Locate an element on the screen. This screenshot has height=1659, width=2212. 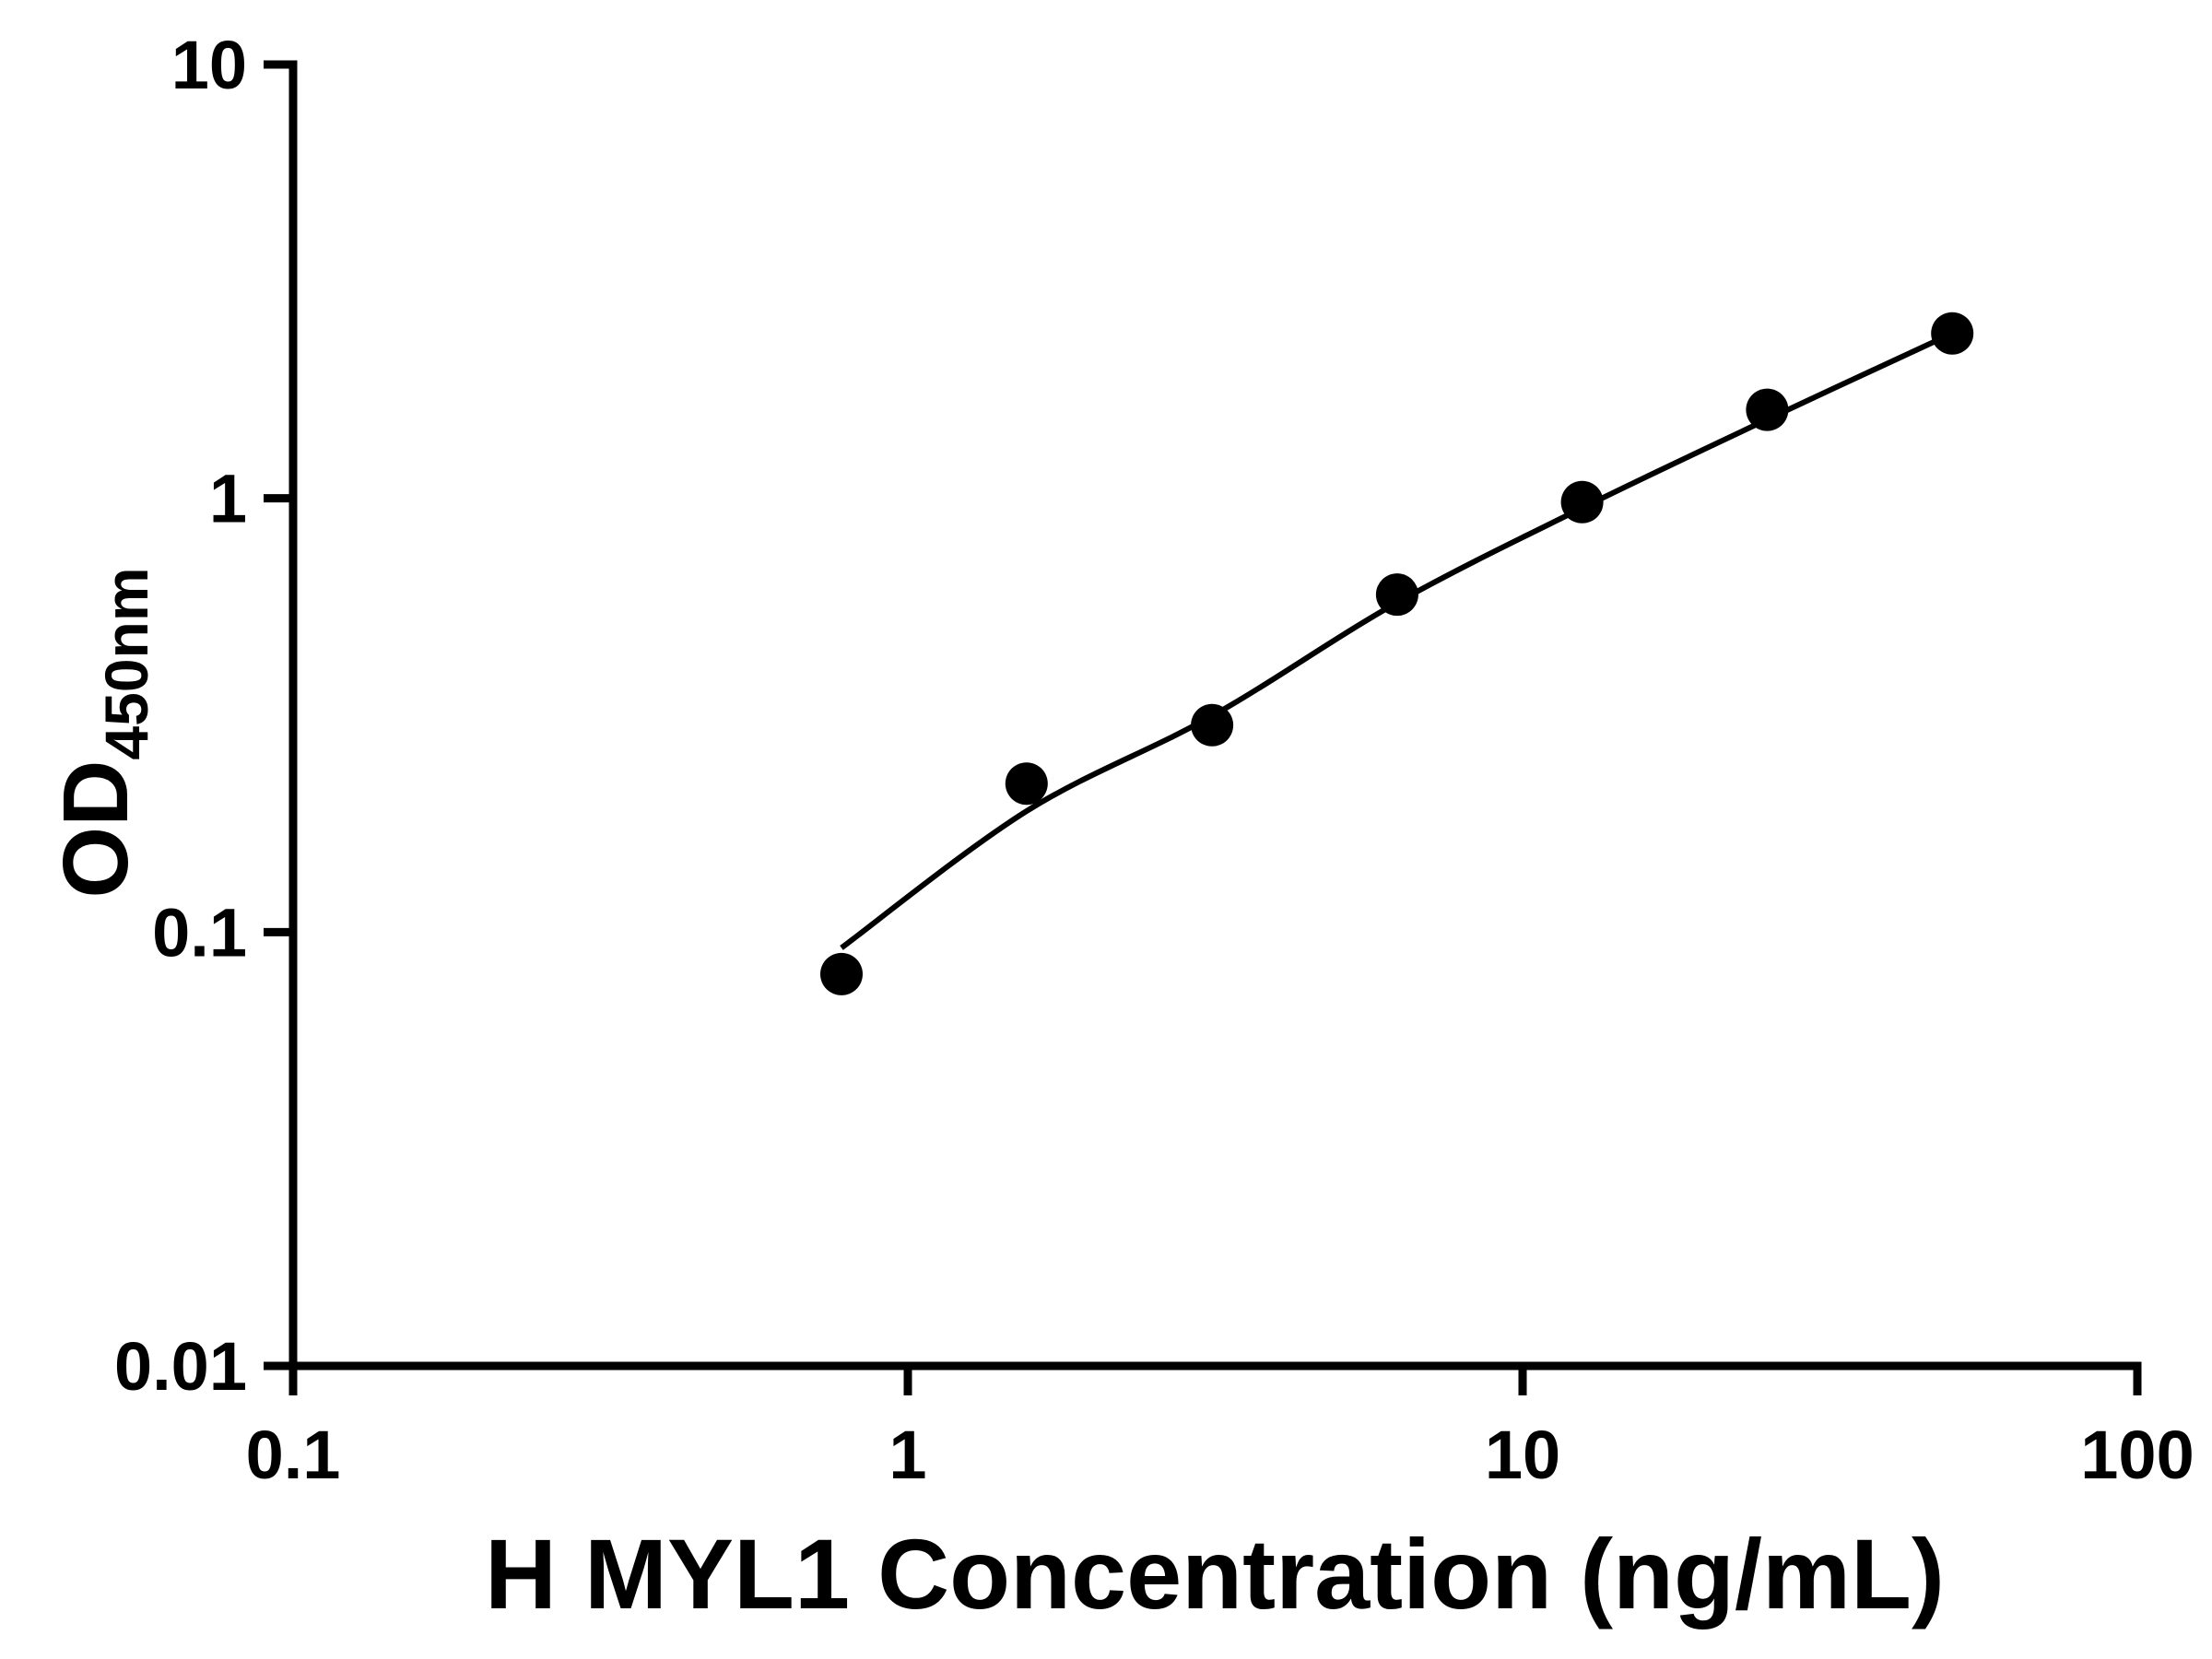
y-axis-title: OD450nm is located at coordinates (102, 732).